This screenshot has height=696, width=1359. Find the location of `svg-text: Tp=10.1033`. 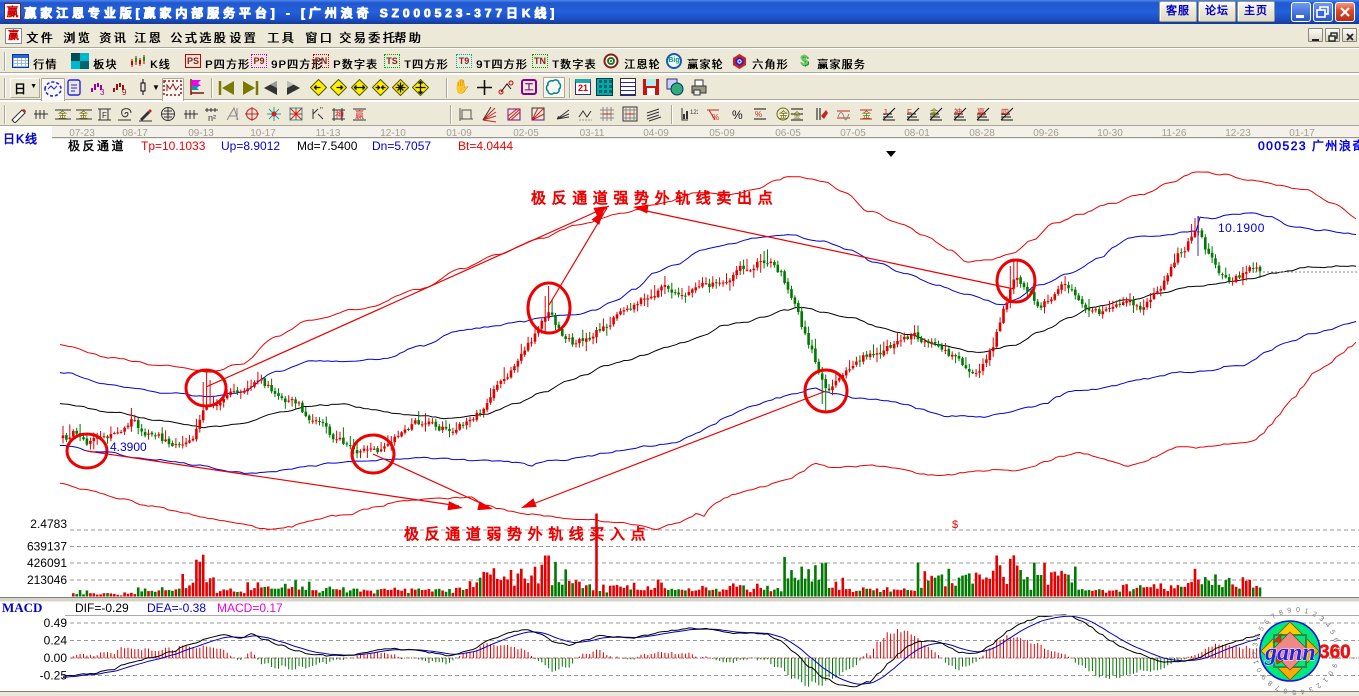

svg-text: Tp=10.1033 is located at coordinates (173, 146).